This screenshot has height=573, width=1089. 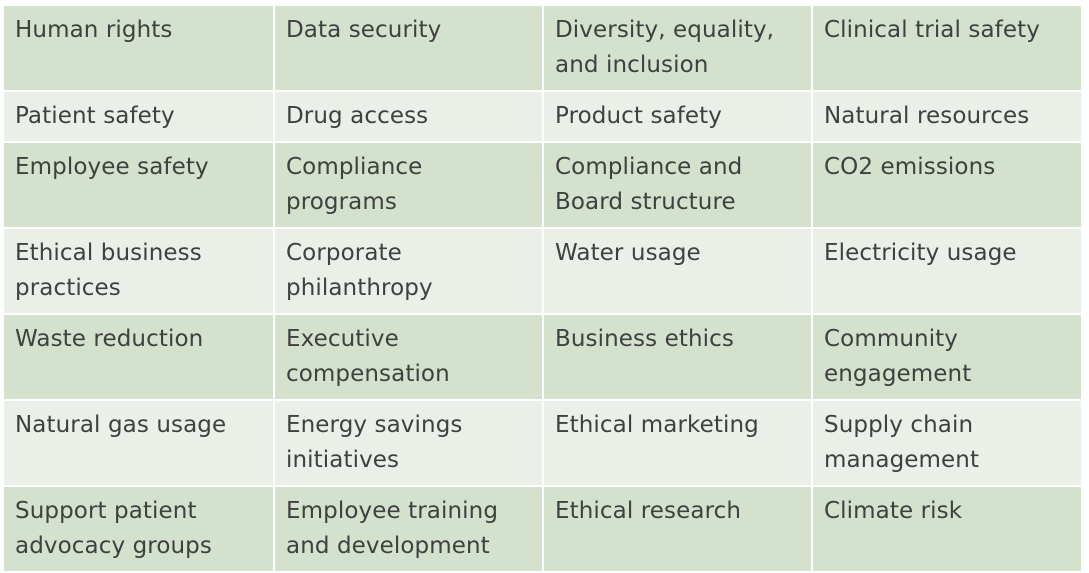 I want to click on table-cell: Compliance and Board structure, so click(x=678, y=185).